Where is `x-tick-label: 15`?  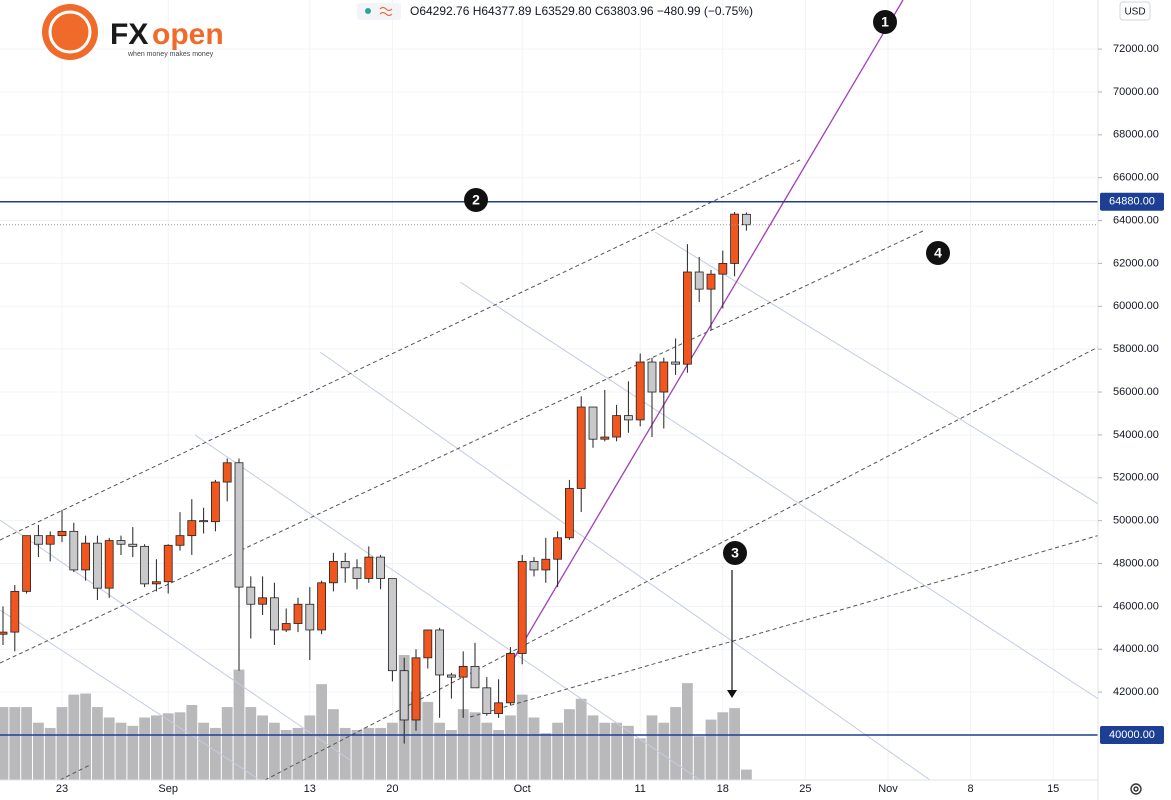 x-tick-label: 15 is located at coordinates (1053, 789).